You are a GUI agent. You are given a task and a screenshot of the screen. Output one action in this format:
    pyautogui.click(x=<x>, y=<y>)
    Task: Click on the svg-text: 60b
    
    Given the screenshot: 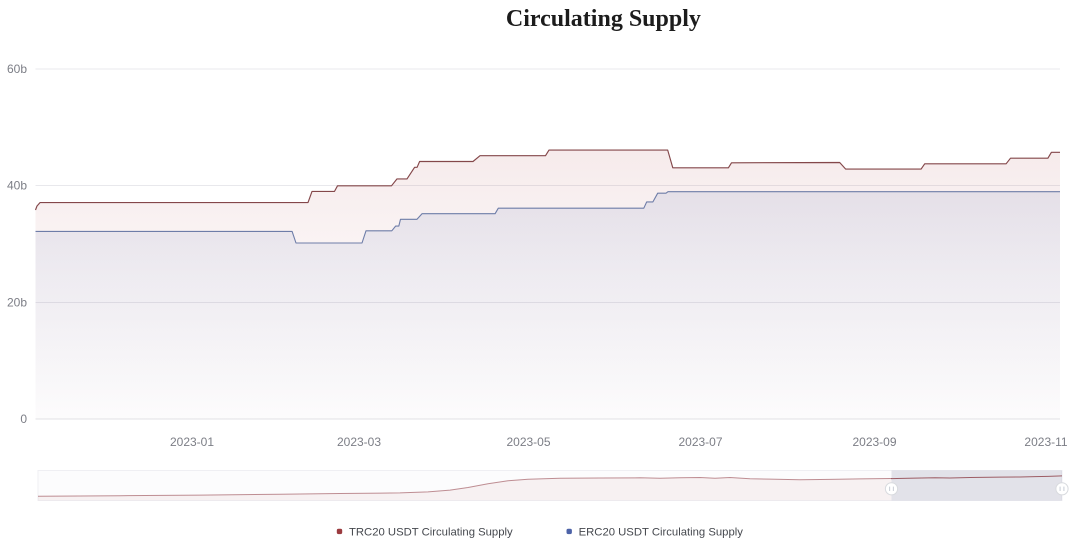 What is the action you would take?
    pyautogui.click(x=17, y=69)
    